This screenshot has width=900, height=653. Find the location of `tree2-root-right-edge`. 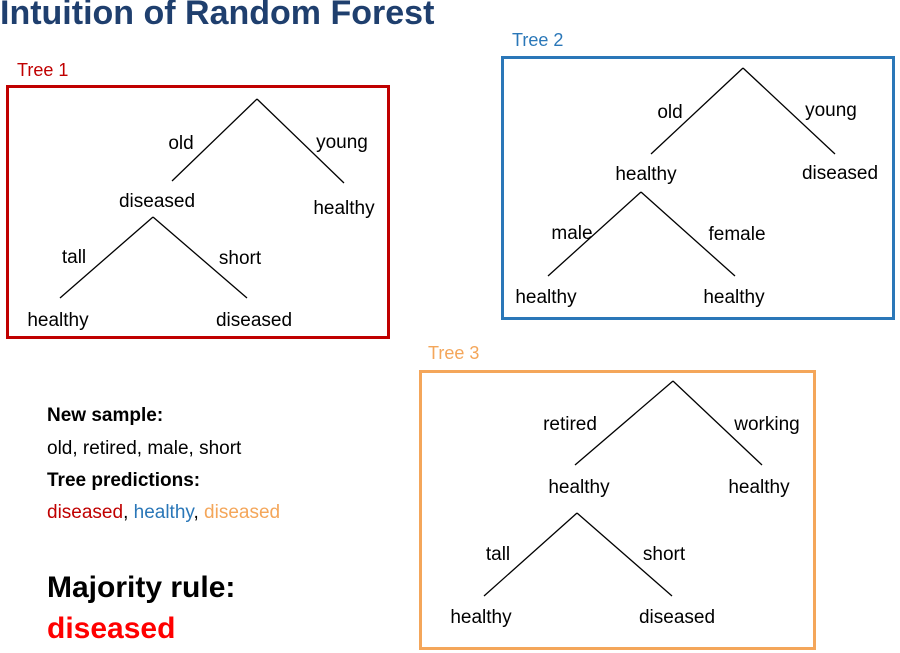

tree2-root-right-edge is located at coordinates (789, 111).